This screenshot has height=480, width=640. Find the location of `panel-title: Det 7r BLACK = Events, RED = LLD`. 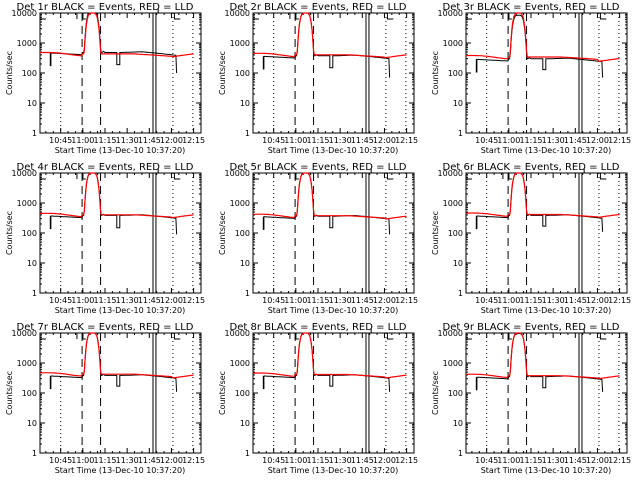

panel-title: Det 7r BLACK = Events, RED = LLD is located at coordinates (105, 327).